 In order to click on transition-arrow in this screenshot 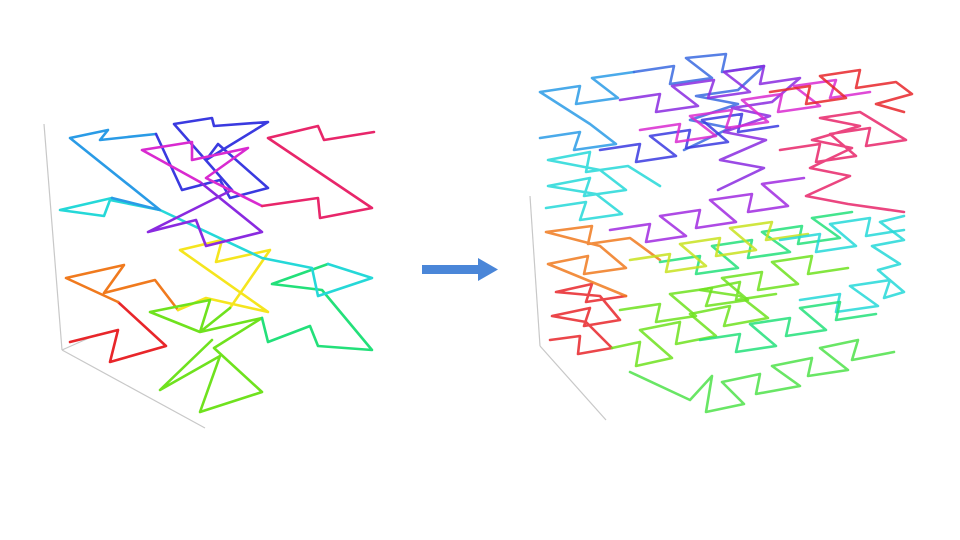, I will do `click(460, 269)`.